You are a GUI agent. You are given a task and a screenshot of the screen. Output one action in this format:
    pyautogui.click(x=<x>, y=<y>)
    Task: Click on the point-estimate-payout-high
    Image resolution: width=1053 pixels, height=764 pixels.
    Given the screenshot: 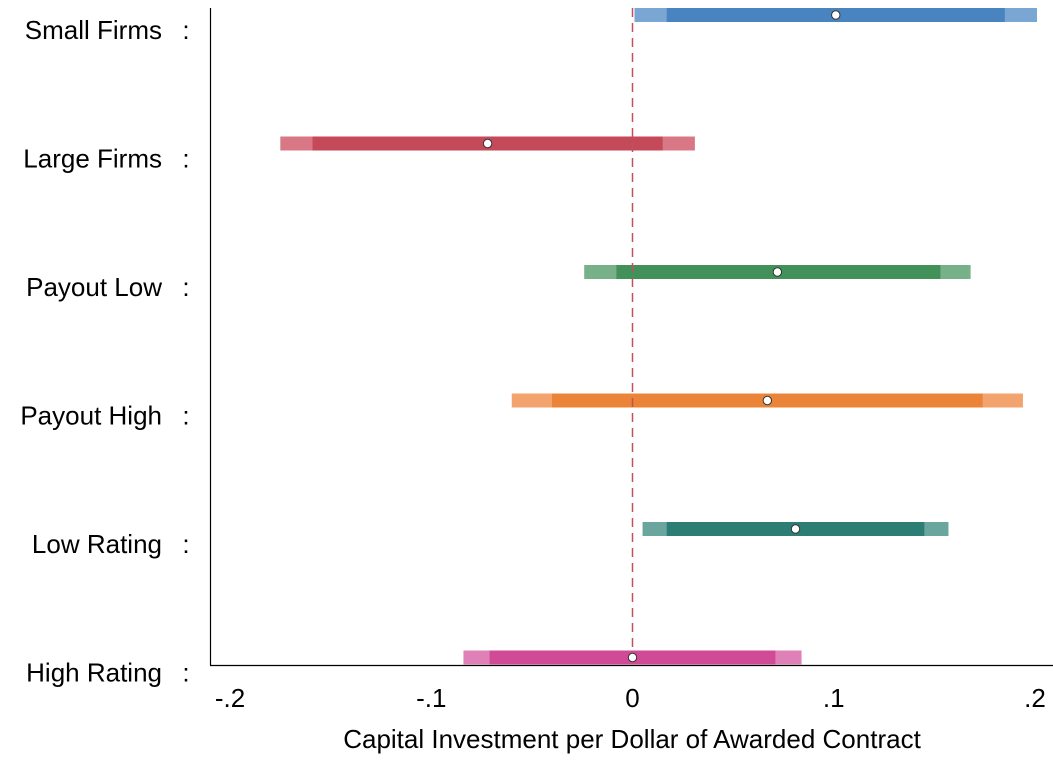 What is the action you would take?
    pyautogui.click(x=767, y=400)
    